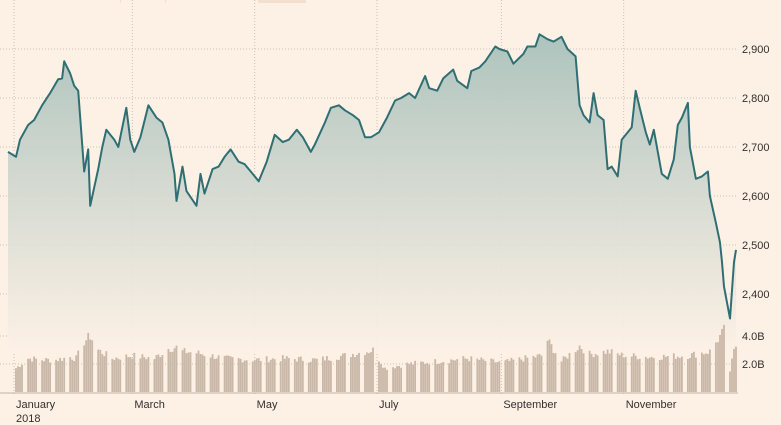 The image size is (781, 425). What do you see at coordinates (756, 172) in the screenshot?
I see `price-axis: 2,900 2,800 2,700 2,600 2,500 2,400` at bounding box center [756, 172].